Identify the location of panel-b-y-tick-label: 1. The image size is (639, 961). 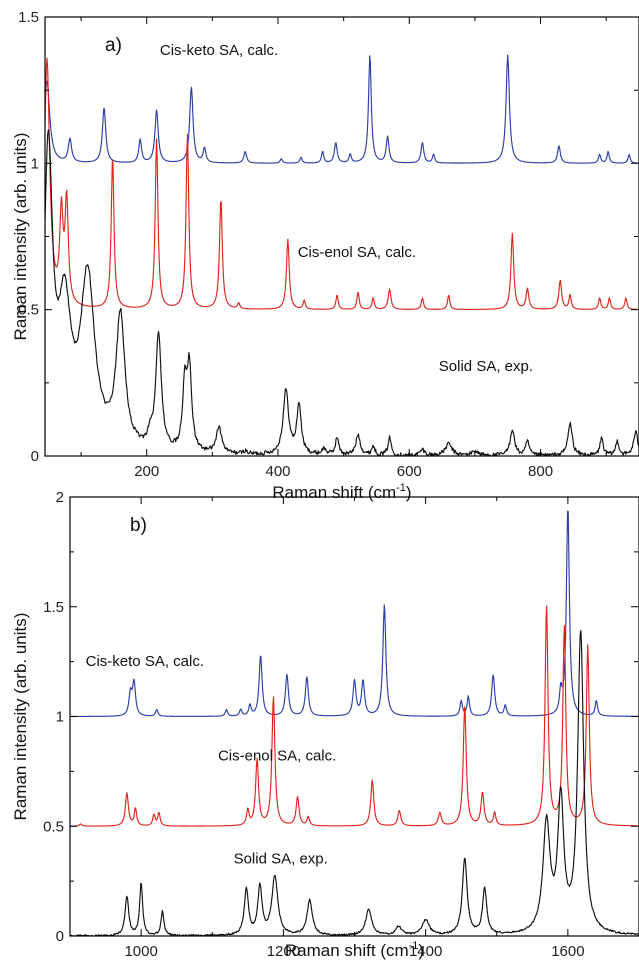
(60, 717).